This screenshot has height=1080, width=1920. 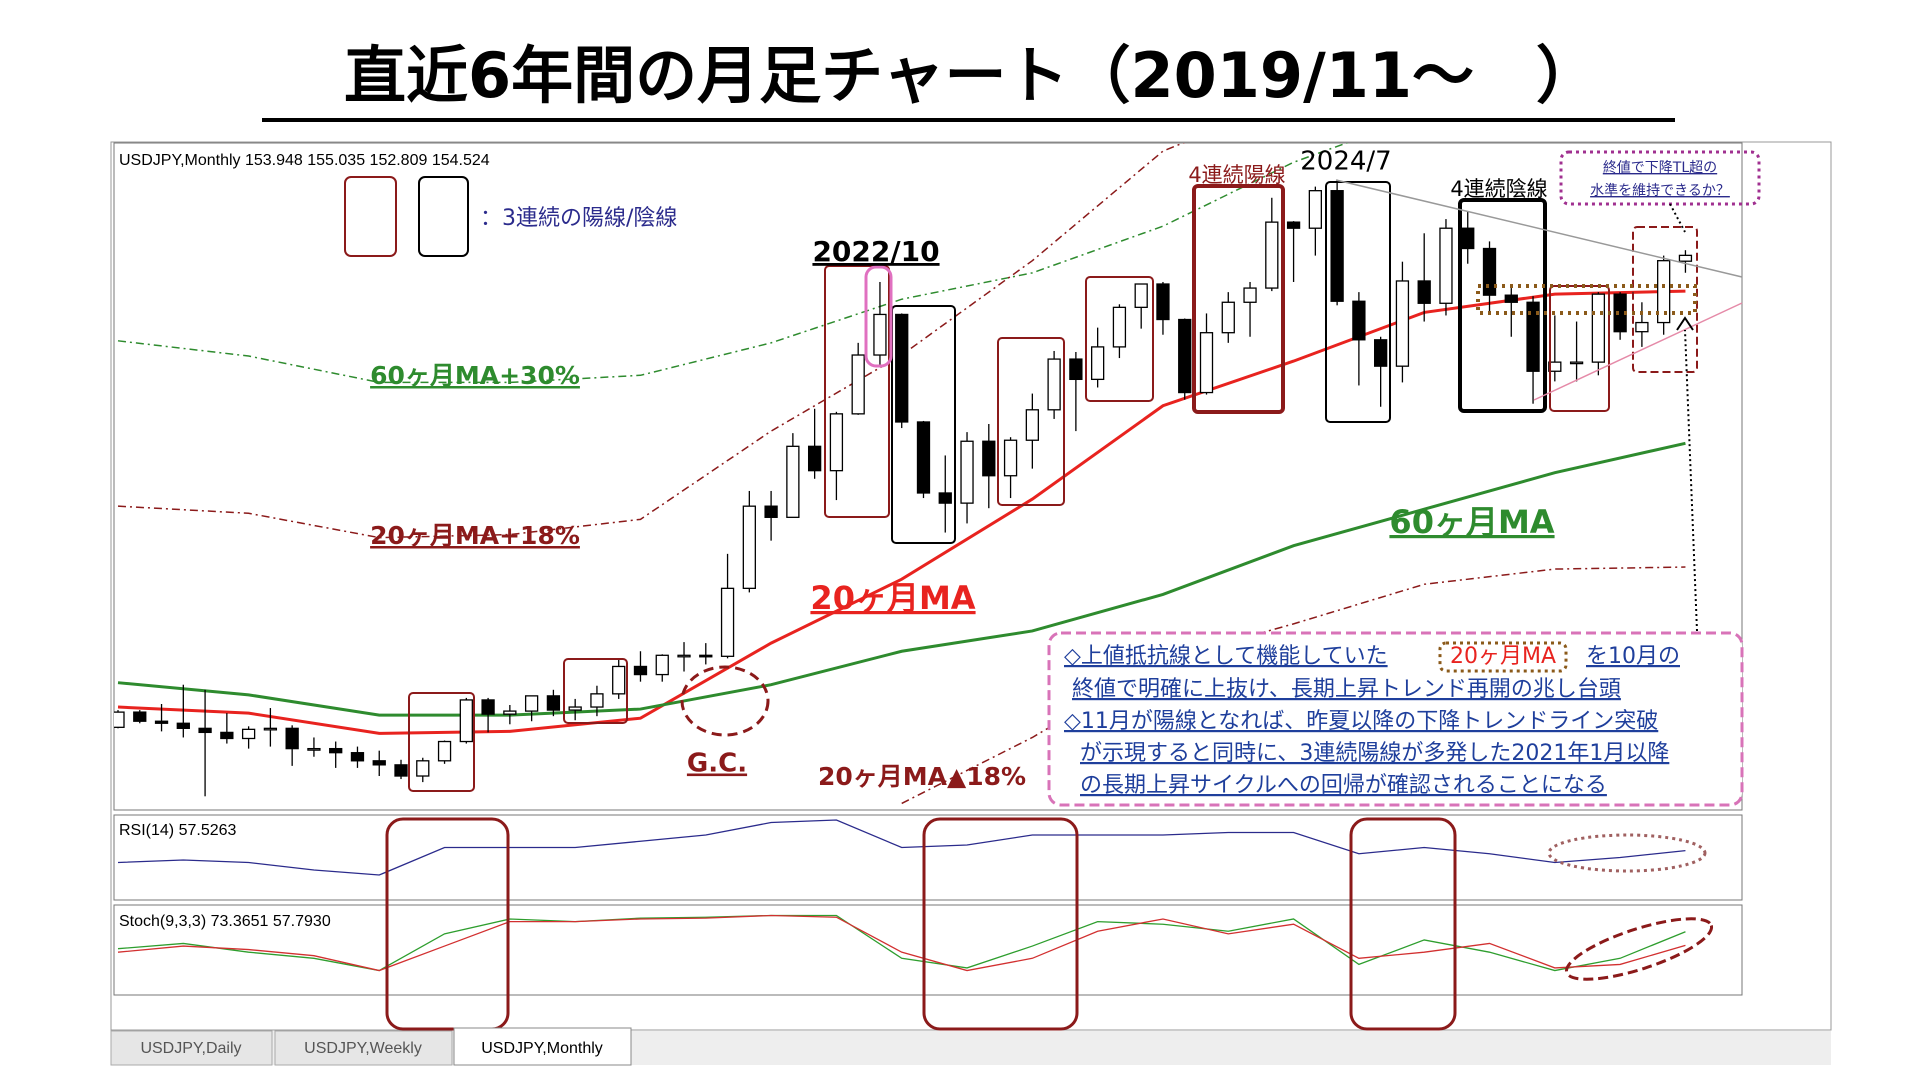 What do you see at coordinates (178, 830) in the screenshot?
I see `rsi-title: RSI(14) 57.5263` at bounding box center [178, 830].